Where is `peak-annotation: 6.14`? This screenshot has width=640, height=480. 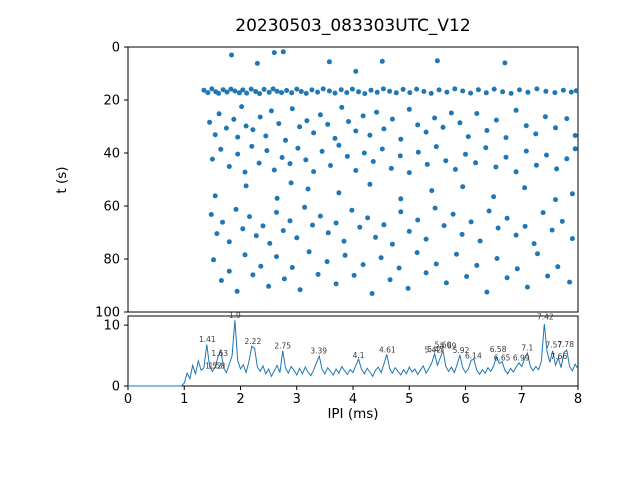
peak-annotation: 6.14 is located at coordinates (473, 356).